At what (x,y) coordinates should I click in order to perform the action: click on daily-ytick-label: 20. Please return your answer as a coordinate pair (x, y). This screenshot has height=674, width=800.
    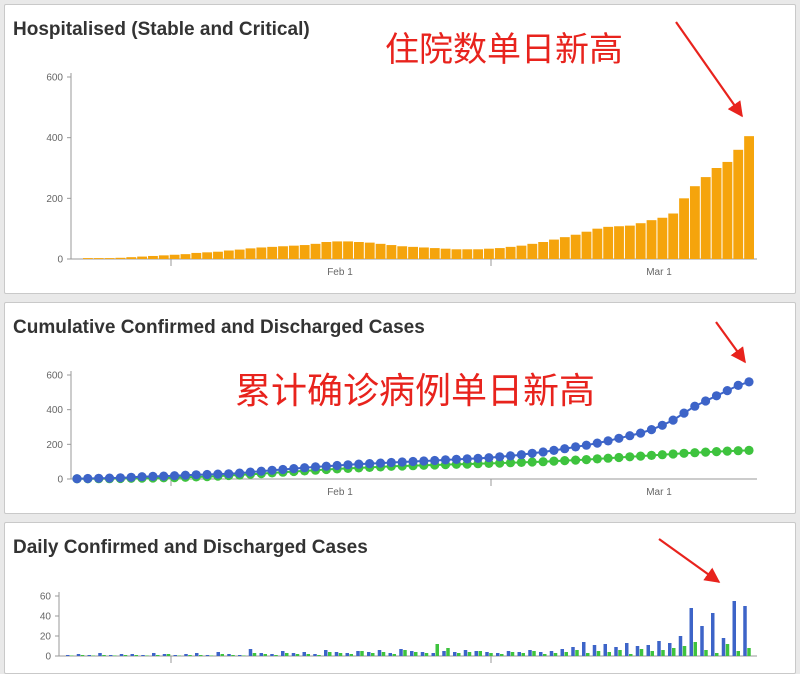
    Looking at the image, I should click on (46, 637).